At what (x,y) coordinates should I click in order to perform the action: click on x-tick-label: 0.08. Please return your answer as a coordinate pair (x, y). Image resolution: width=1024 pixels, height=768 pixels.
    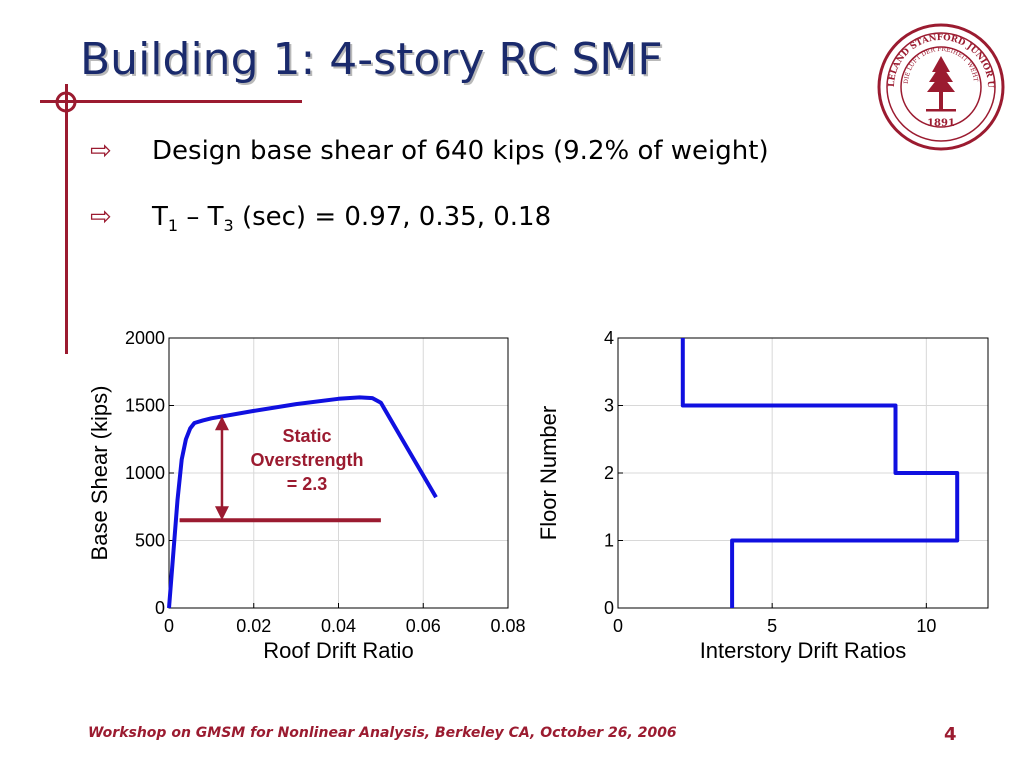
    Looking at the image, I should click on (507, 626).